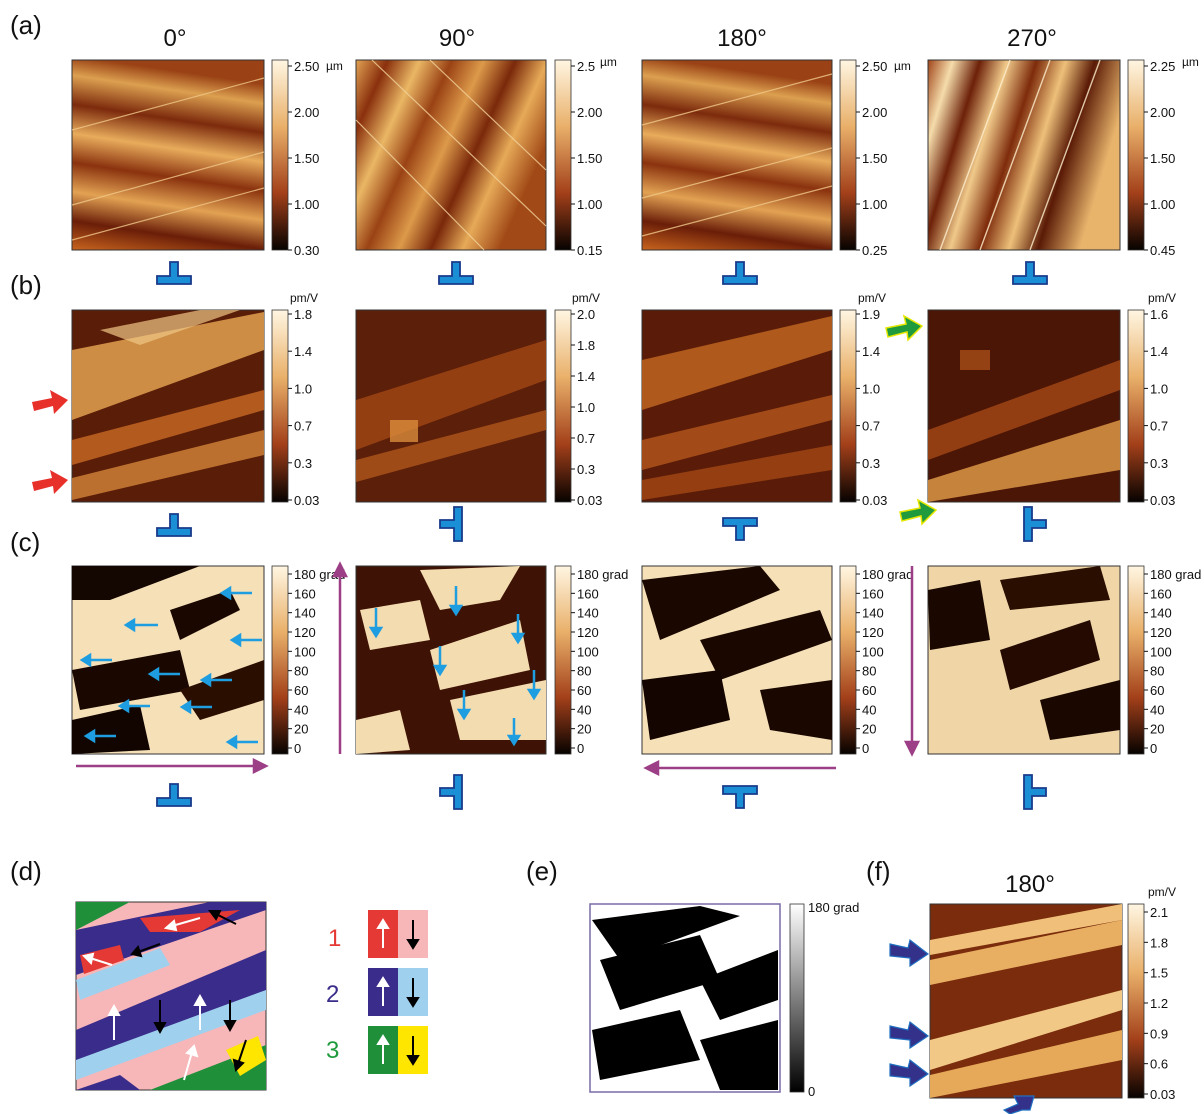  Describe the element at coordinates (1153, 748) in the screenshot. I see `colorbar-c-3-tick-label: 0` at that location.